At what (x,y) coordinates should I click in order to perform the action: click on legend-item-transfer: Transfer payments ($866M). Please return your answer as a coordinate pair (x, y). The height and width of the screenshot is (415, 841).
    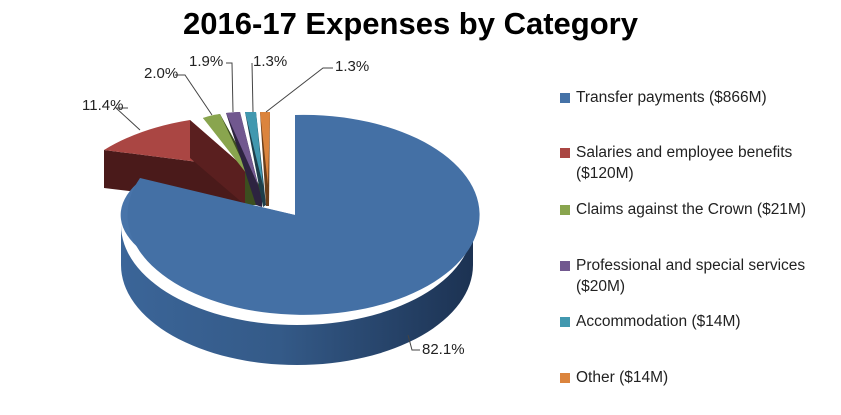
    Looking at the image, I should click on (693, 97).